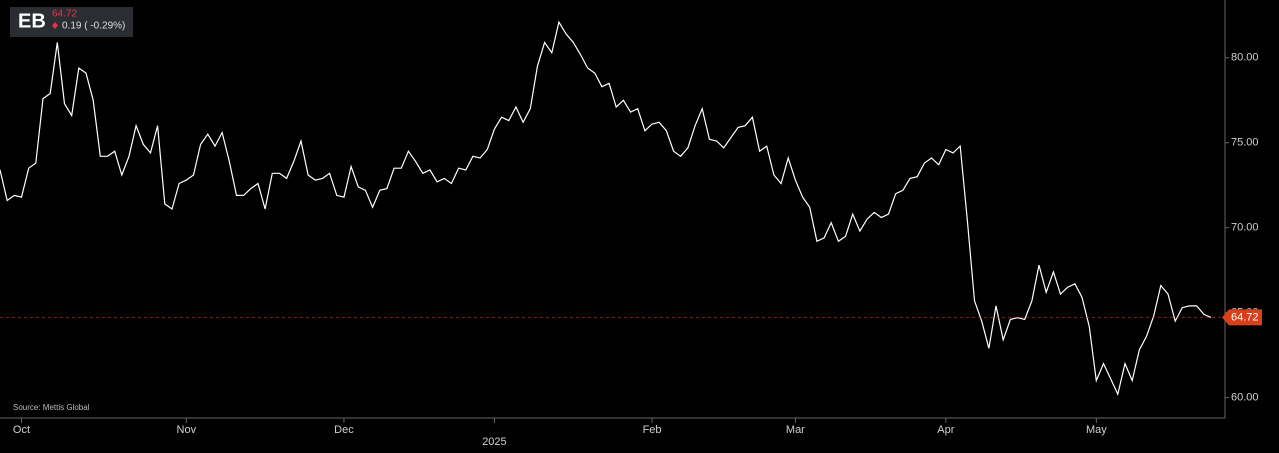 The width and height of the screenshot is (1279, 453). What do you see at coordinates (51, 407) in the screenshot?
I see `source: Source: Mettis Global` at bounding box center [51, 407].